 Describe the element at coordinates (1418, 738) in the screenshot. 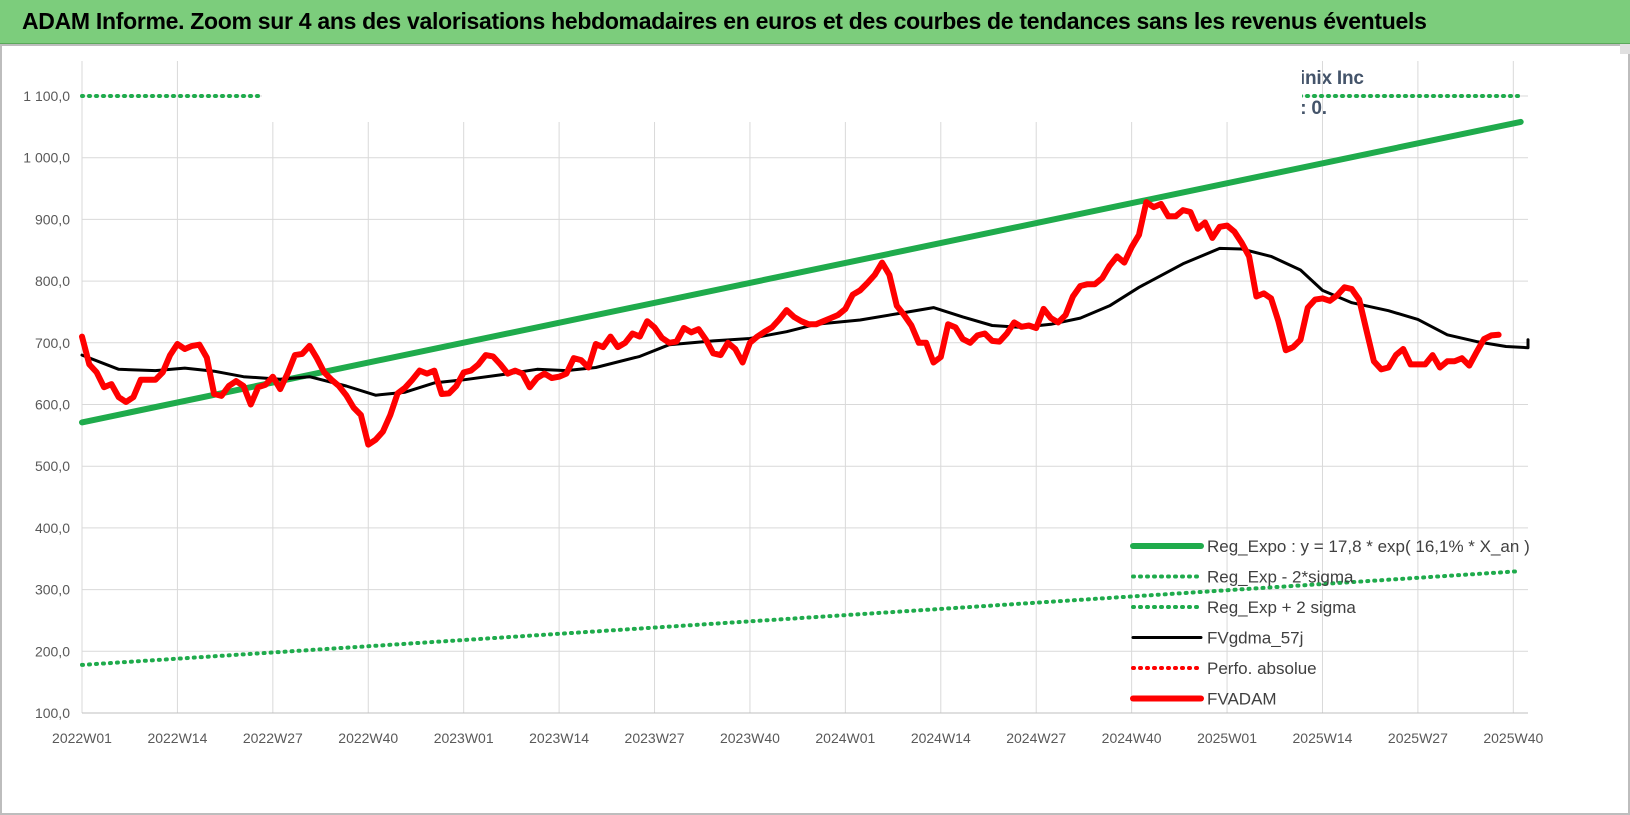

I see `x-tick-label: 2025W27` at that location.